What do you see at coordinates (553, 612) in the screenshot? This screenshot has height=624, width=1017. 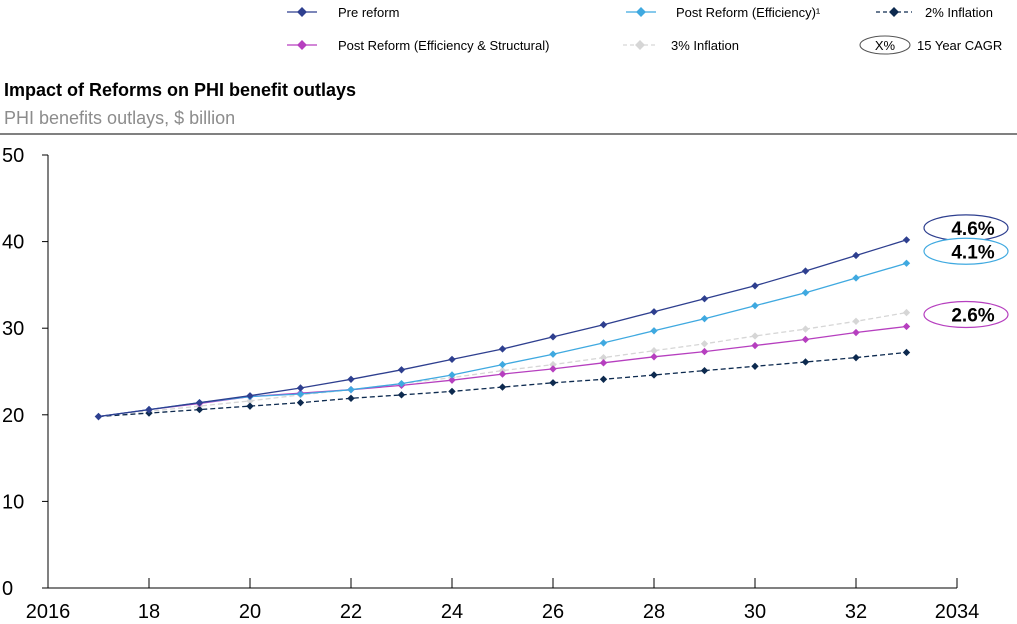 I see `x-tick-label: 26` at bounding box center [553, 612].